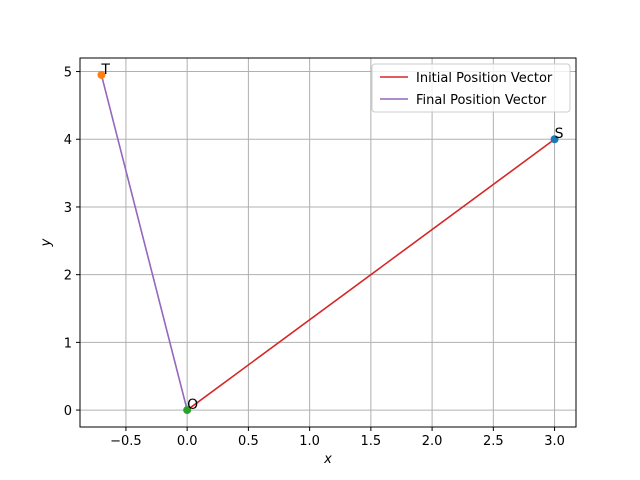 The height and width of the screenshot is (480, 640). What do you see at coordinates (484, 78) in the screenshot?
I see `legend-entry-label-0: Initial Position Vector` at bounding box center [484, 78].